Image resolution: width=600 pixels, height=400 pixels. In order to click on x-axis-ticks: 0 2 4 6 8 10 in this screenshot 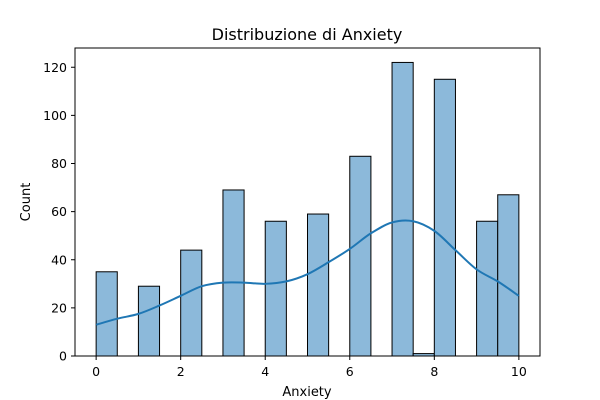, I will do `click(309, 367)`.